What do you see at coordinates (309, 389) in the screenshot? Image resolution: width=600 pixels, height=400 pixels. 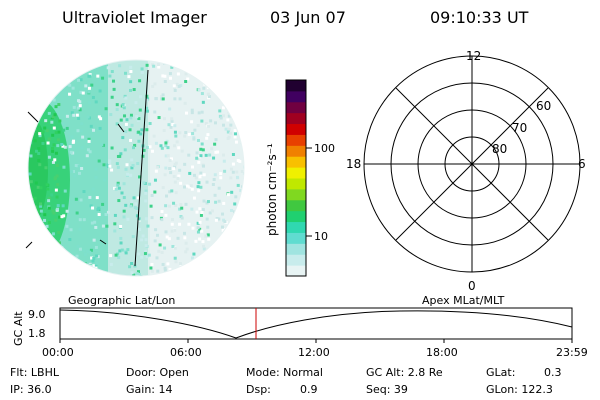 I see `dsp-value: 0.9` at bounding box center [309, 389].